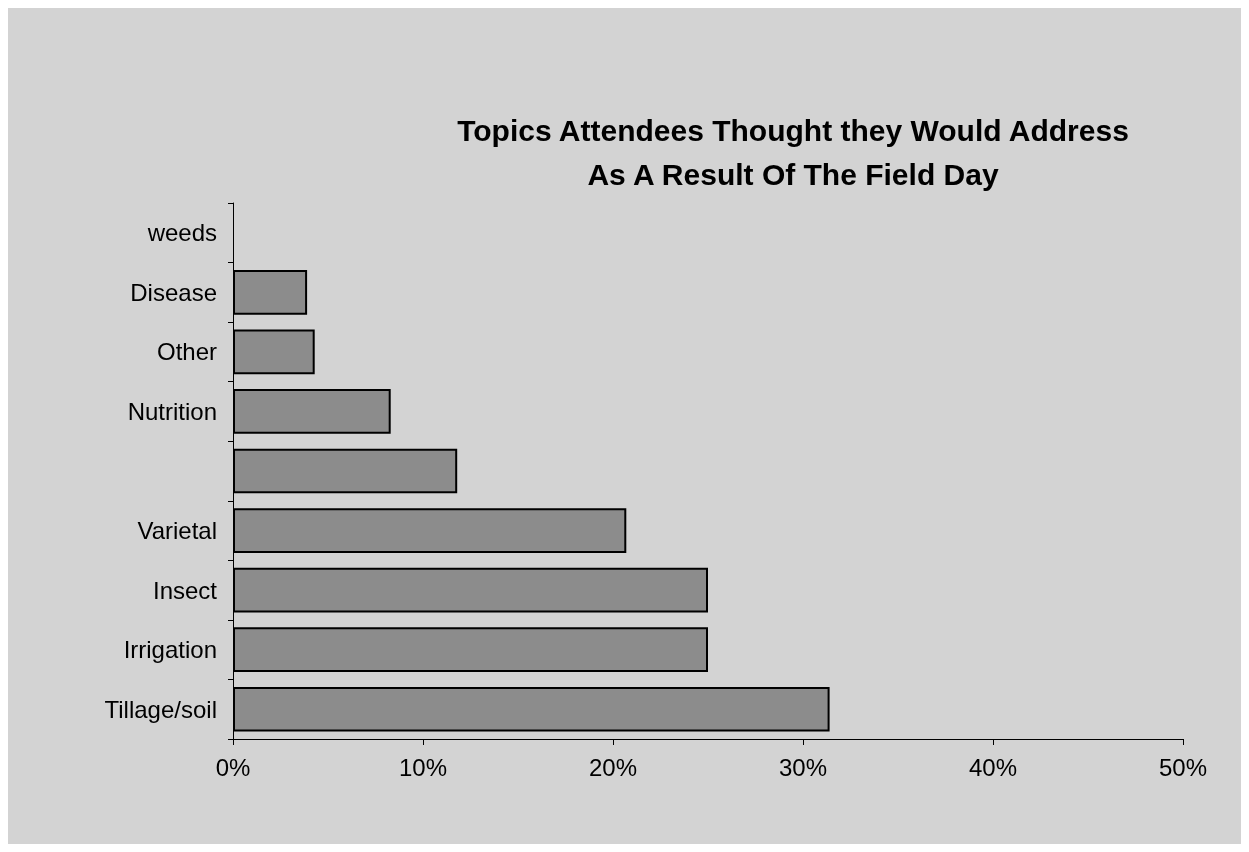 This screenshot has height=852, width=1249. What do you see at coordinates (186, 352) in the screenshot?
I see `y-tick-label: Other` at bounding box center [186, 352].